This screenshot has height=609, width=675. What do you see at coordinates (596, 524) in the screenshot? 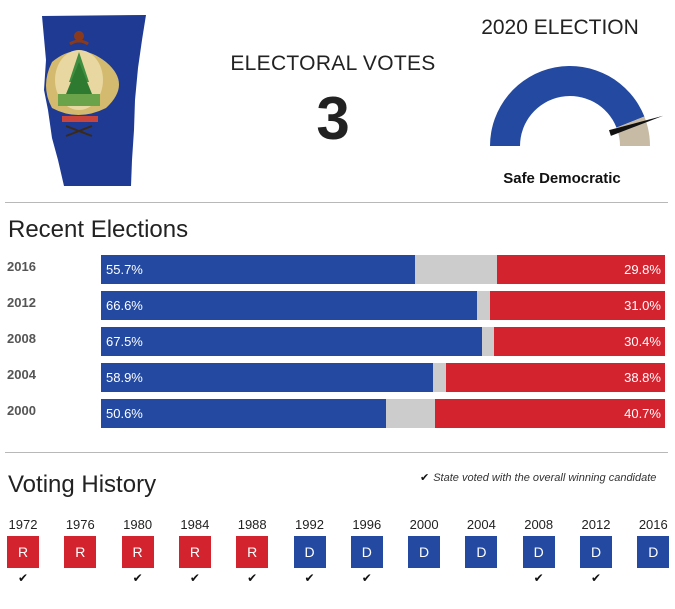
I see `history-year: 2012` at bounding box center [596, 524].